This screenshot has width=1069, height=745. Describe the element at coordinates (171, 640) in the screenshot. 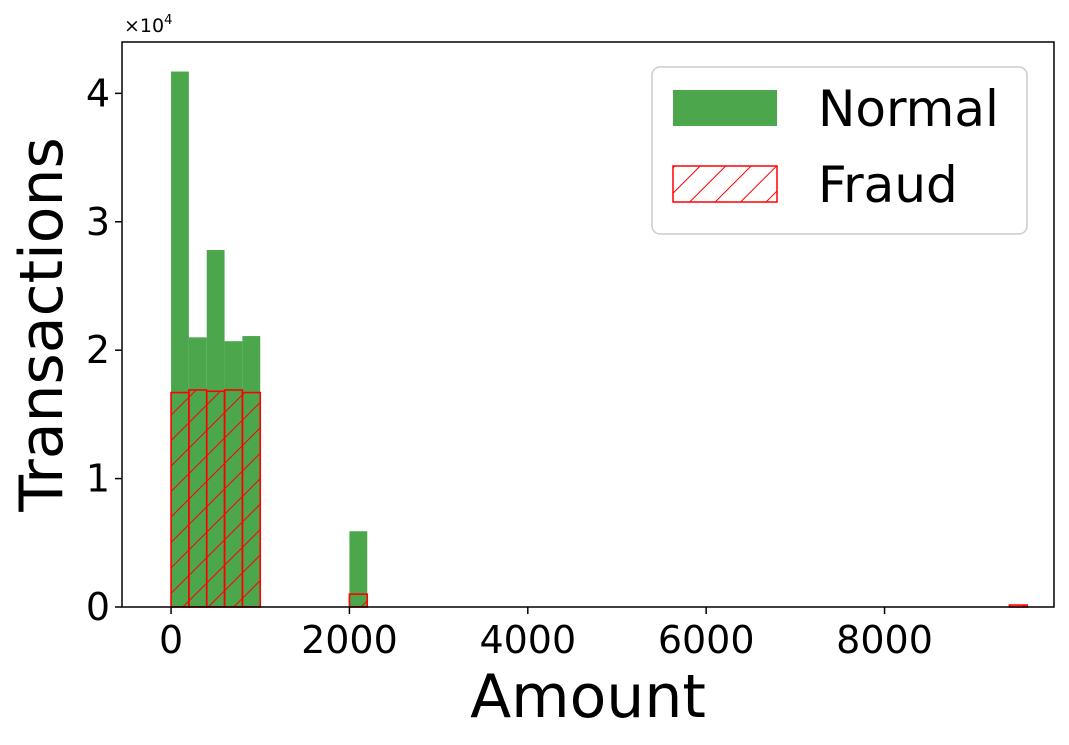

I see `x-tick-label: 0` at that location.